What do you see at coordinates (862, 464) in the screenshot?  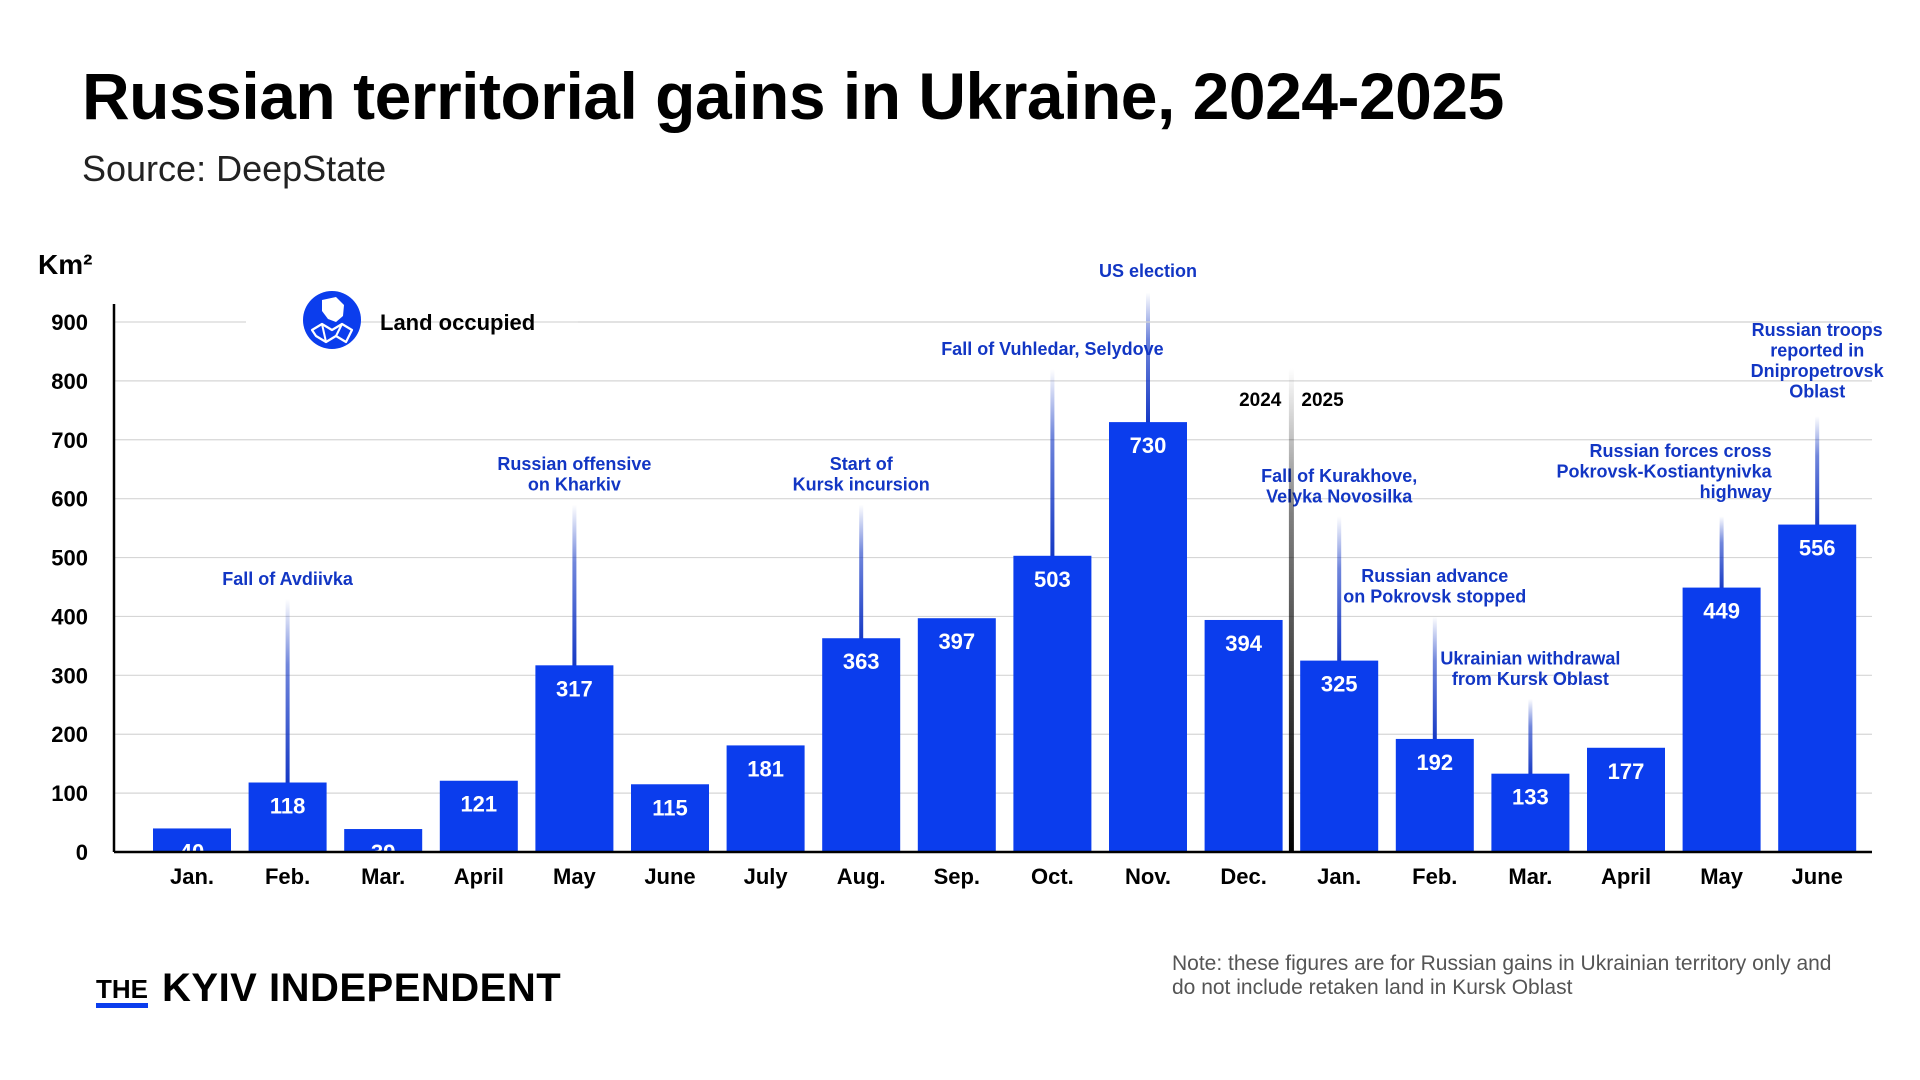 I see `annotation-text: Start of` at bounding box center [862, 464].